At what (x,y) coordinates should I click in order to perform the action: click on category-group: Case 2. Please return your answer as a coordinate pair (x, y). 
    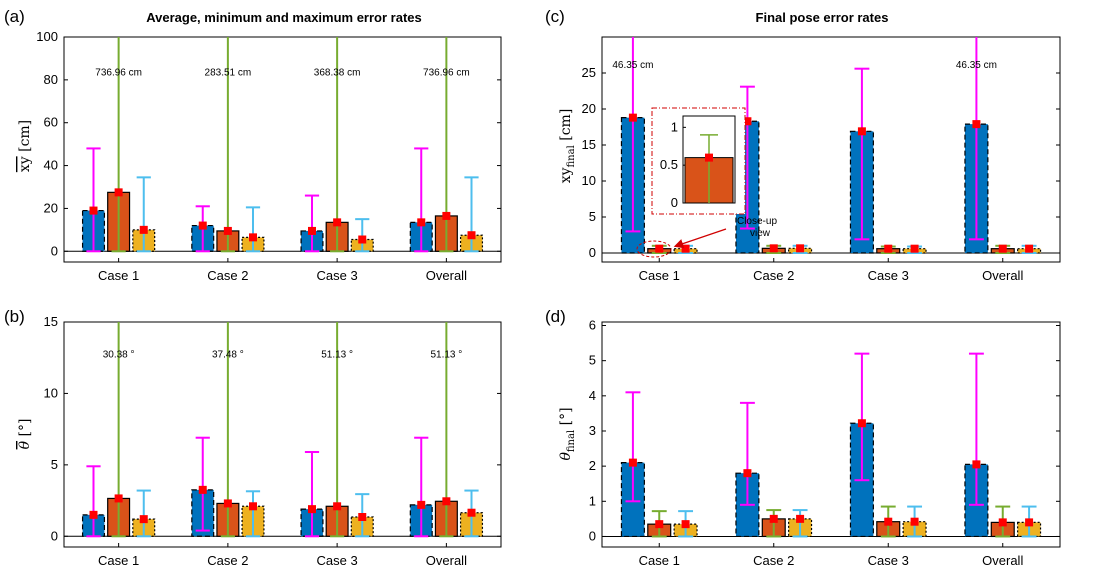
    Looking at the image, I should click on (774, 184).